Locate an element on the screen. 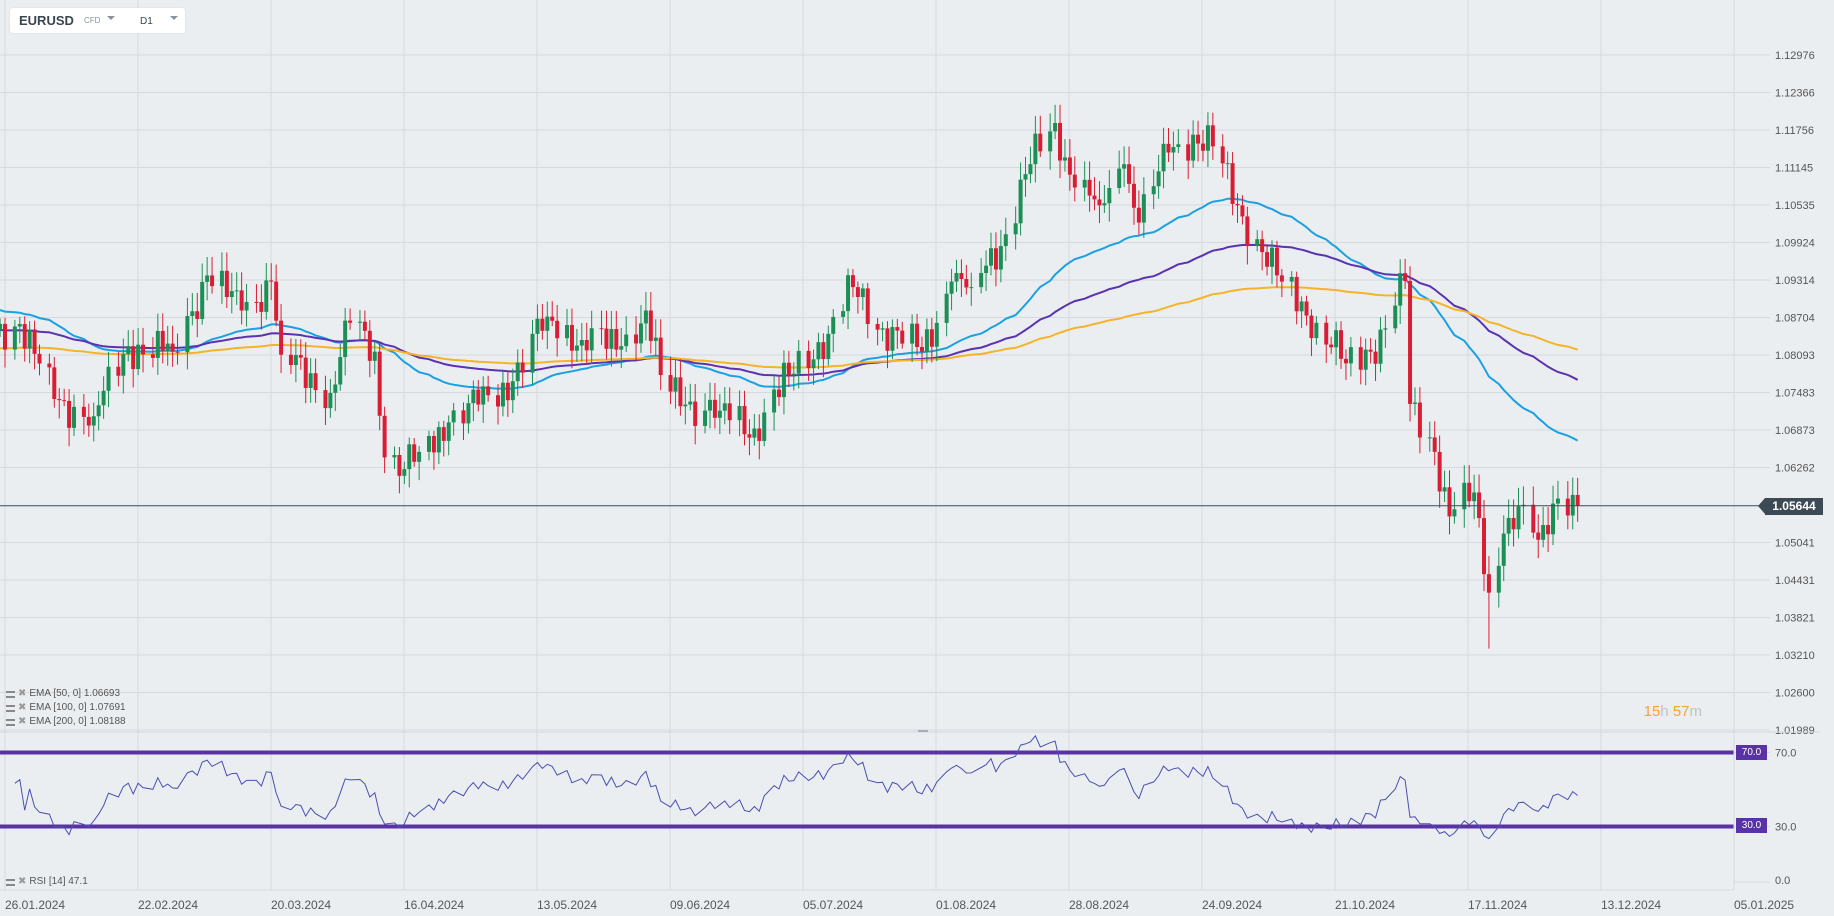 This screenshot has height=916, width=1834. date-tick-label: 05.07.2024 is located at coordinates (833, 905).